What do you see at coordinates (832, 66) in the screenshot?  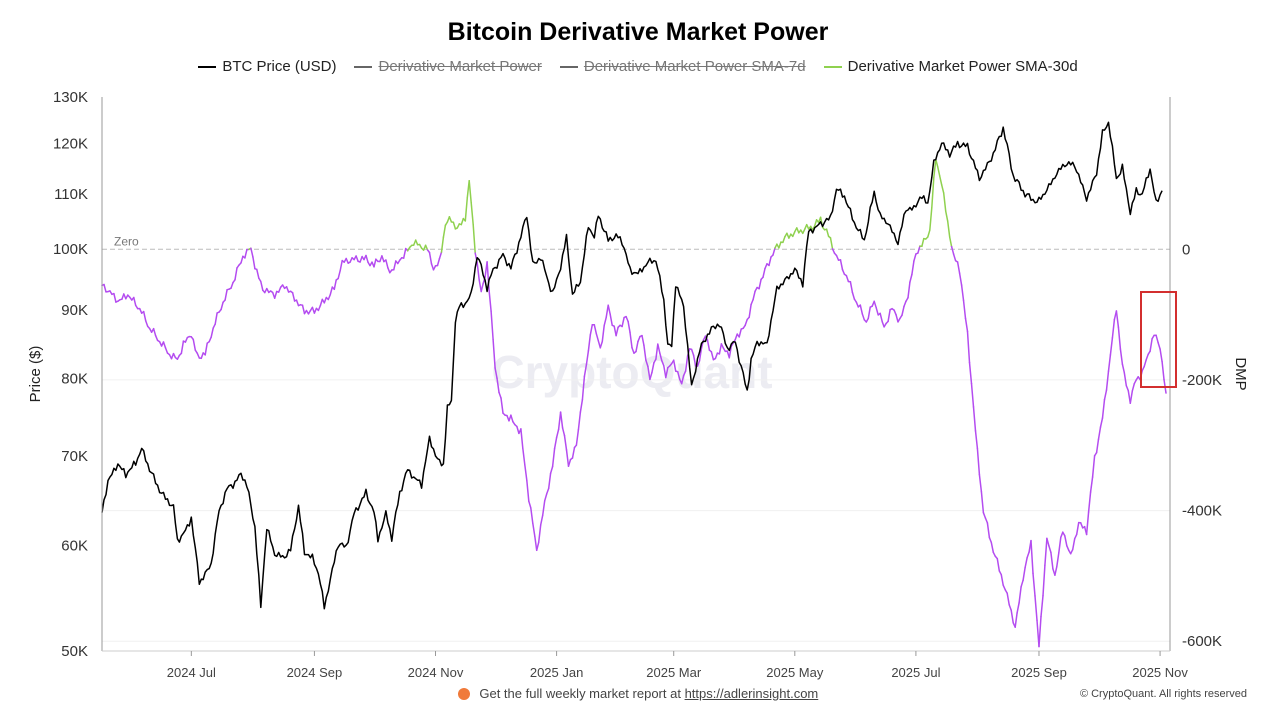 I see `legend-swatch-dmp-sma-30d` at bounding box center [832, 66].